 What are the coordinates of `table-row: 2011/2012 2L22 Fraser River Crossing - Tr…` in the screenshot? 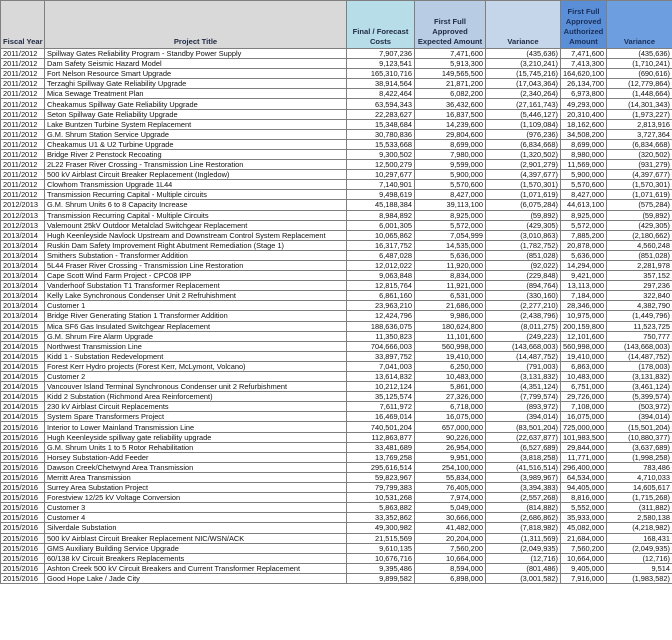 It's located at (336, 165).